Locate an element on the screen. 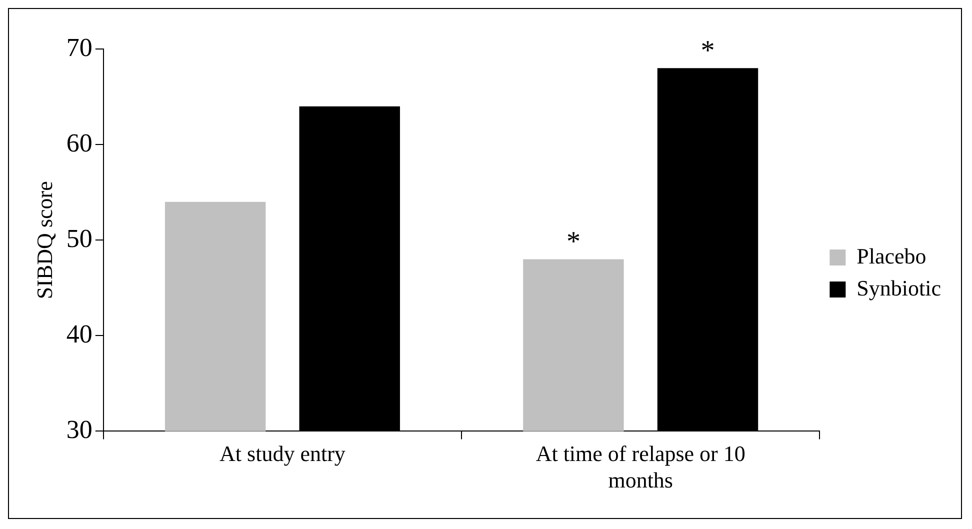 Image resolution: width=972 pixels, height=529 pixels. y-tick-label: 40 is located at coordinates (79, 333).